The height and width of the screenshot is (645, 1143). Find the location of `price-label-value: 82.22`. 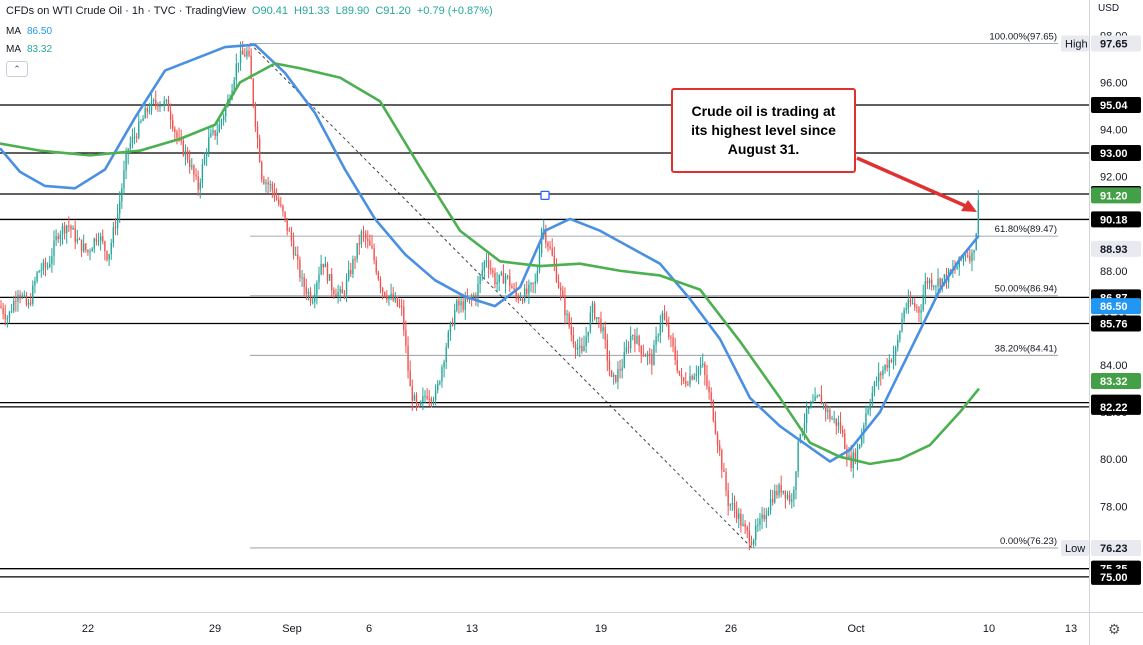

price-label-value: 82.22 is located at coordinates (1114, 408).